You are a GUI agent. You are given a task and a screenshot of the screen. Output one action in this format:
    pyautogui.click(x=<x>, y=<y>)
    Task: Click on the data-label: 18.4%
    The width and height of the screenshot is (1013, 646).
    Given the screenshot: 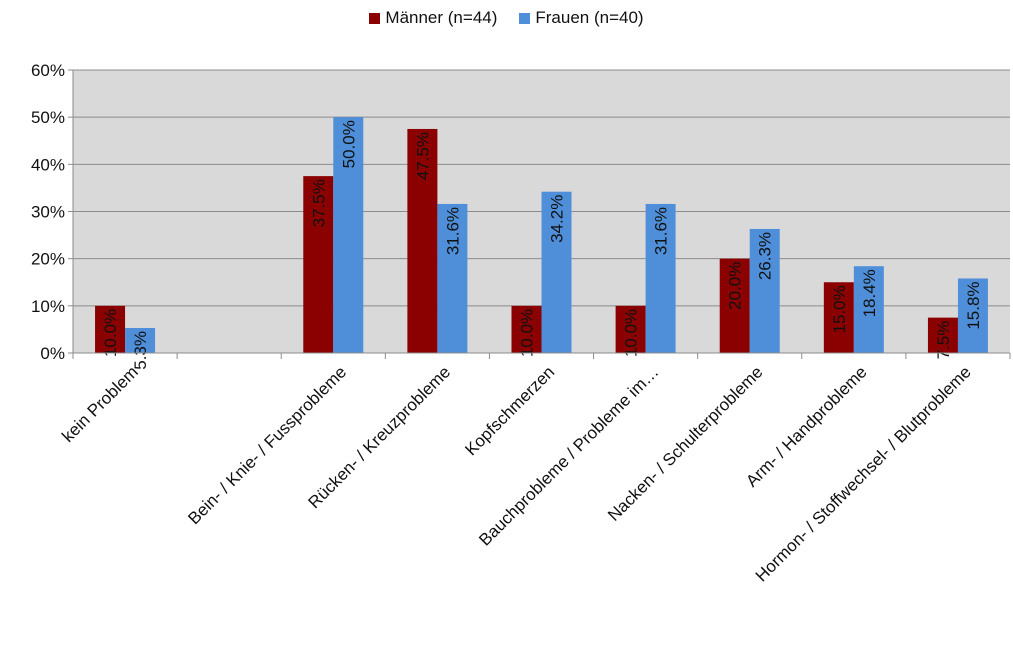 What is the action you would take?
    pyautogui.click(x=869, y=293)
    